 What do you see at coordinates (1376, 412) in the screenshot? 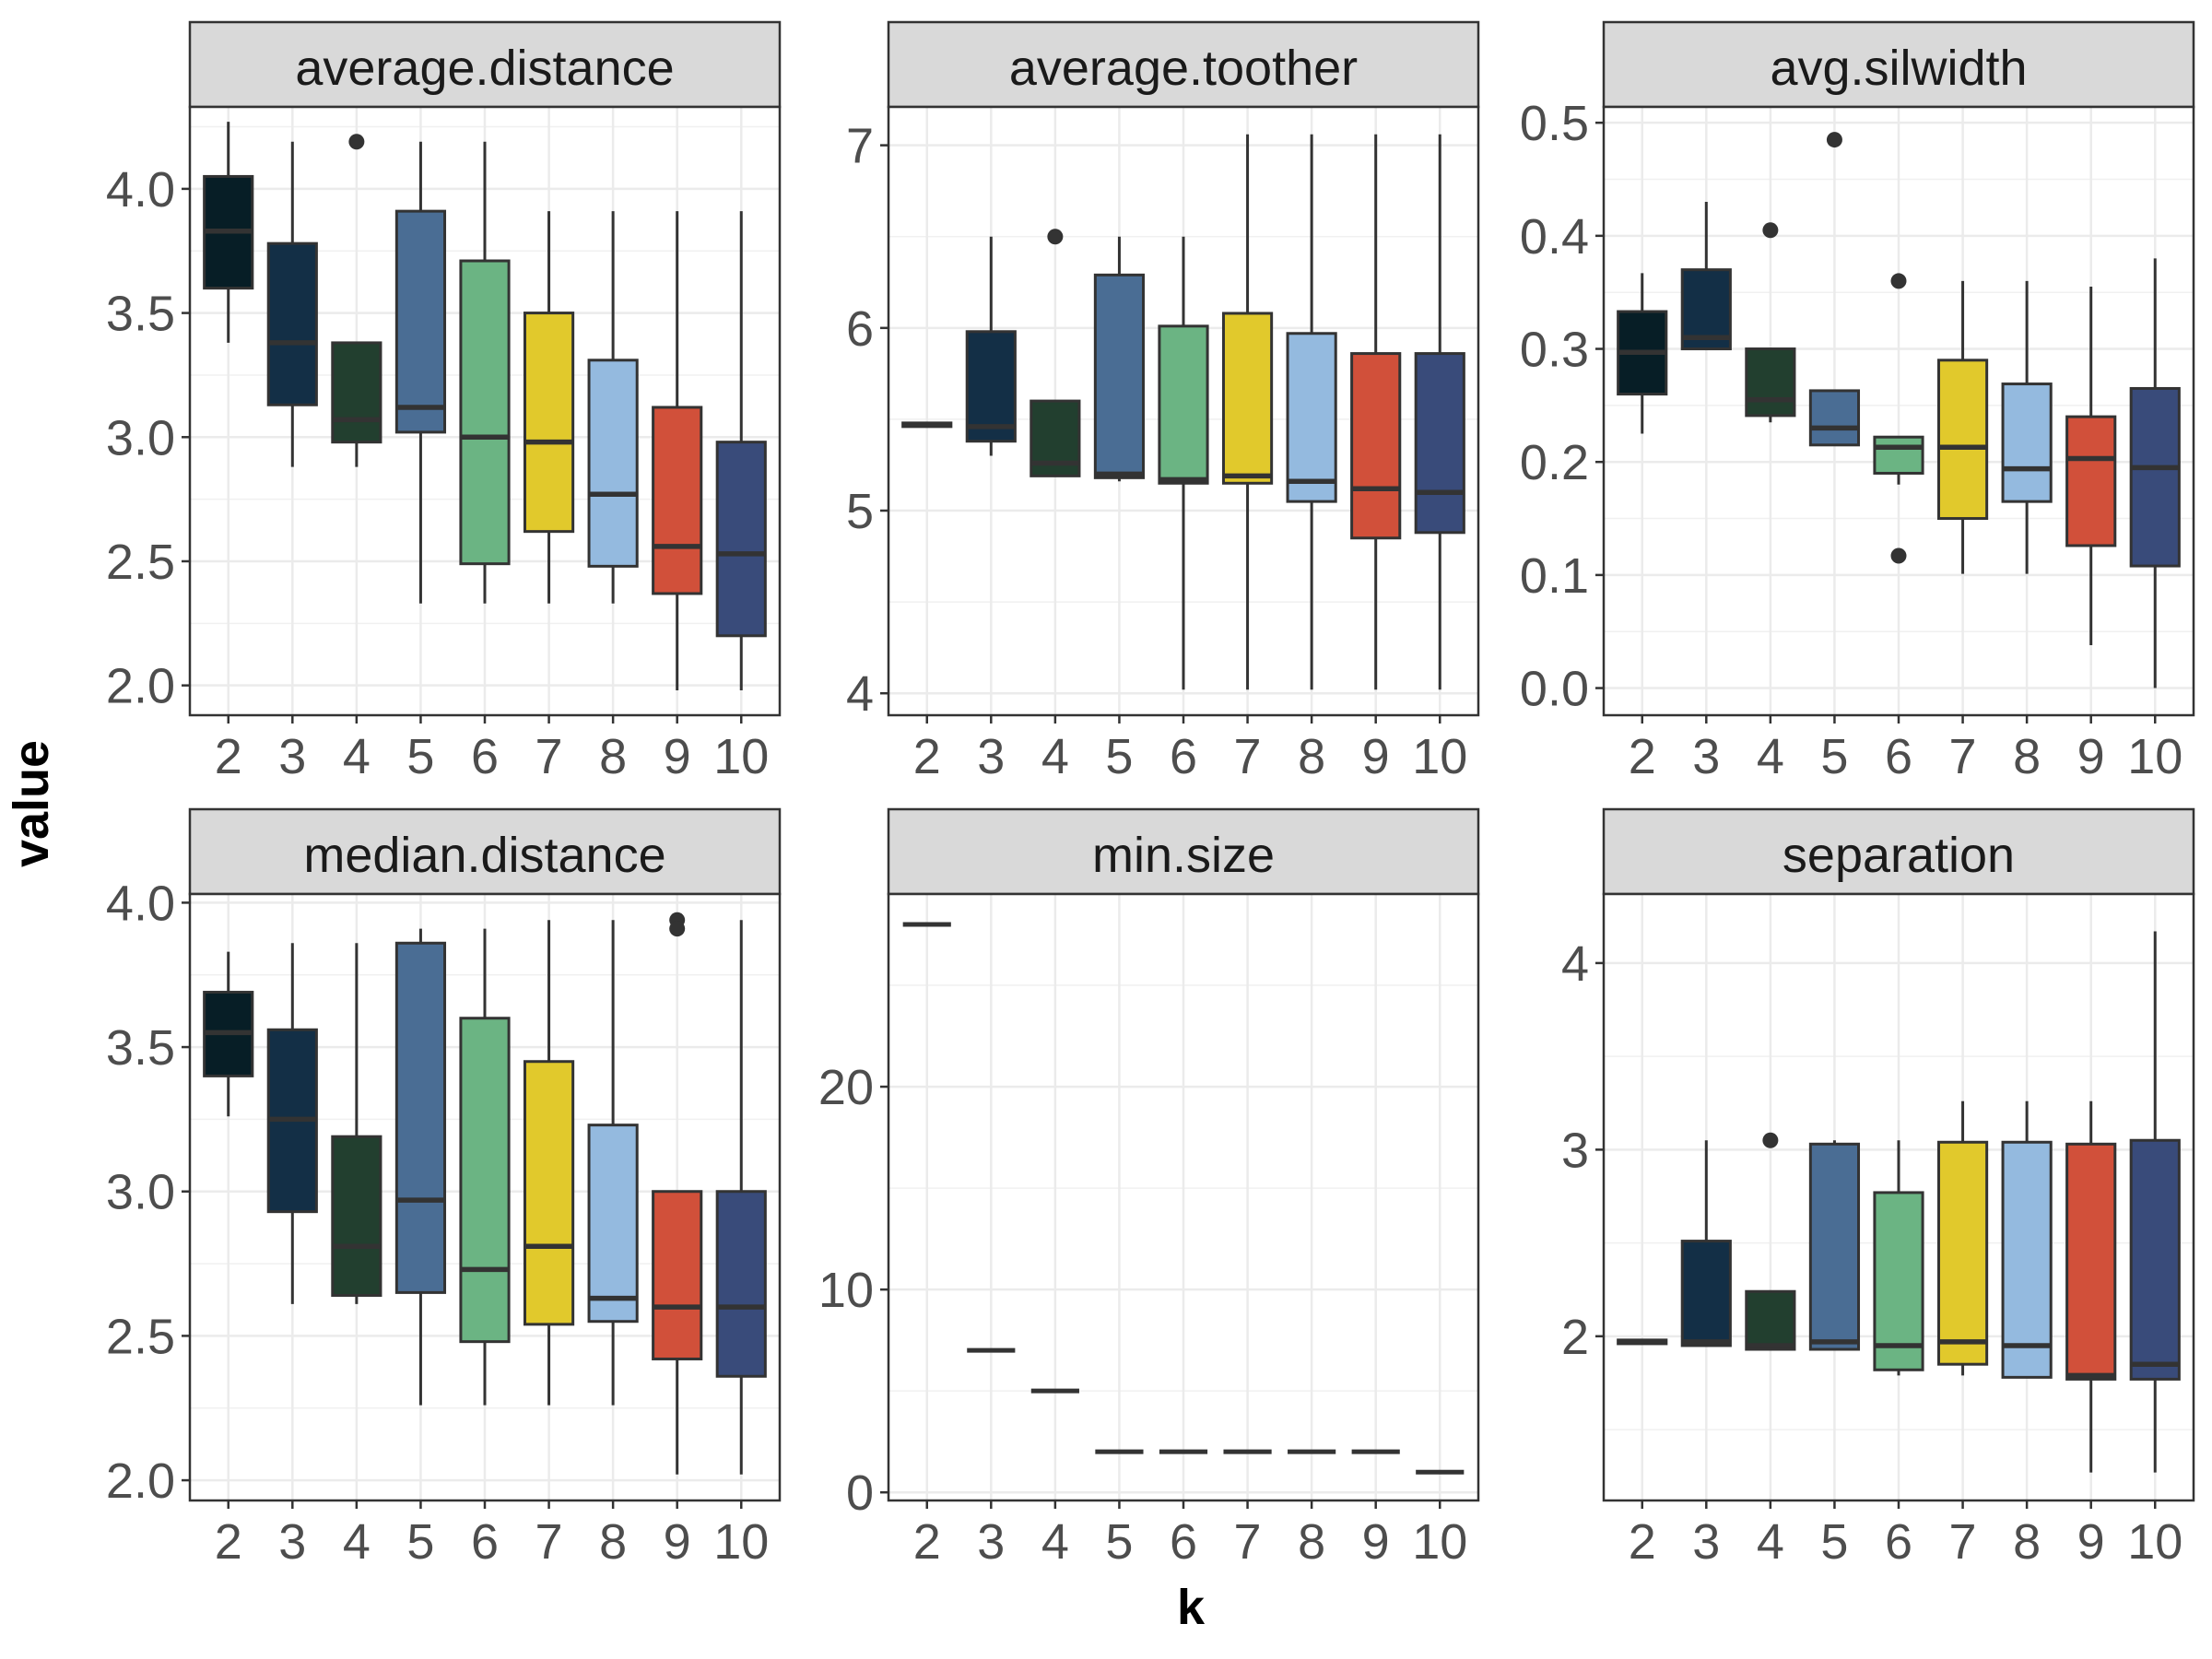
I see `box-average-toother-k9` at bounding box center [1376, 412].